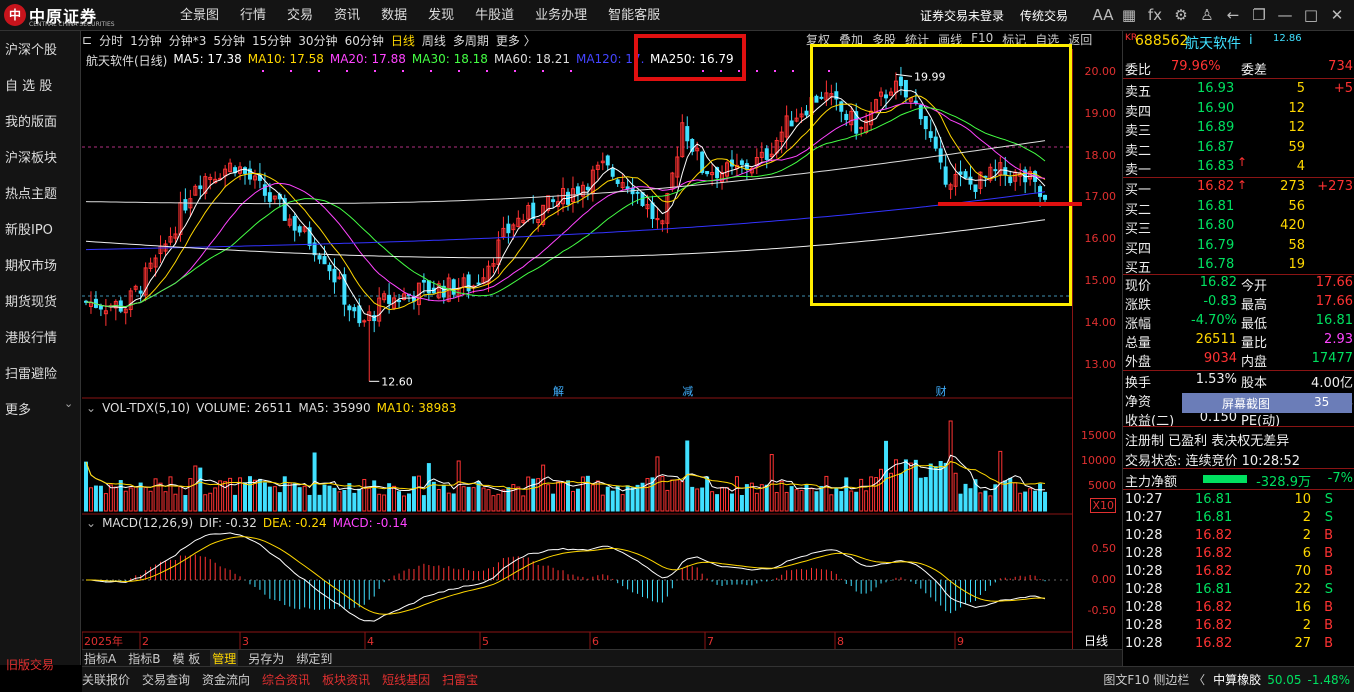 The height and width of the screenshot is (692, 1354). What do you see at coordinates (69, 403) in the screenshot?
I see `chevron-down-icon: ⌄` at bounding box center [69, 403].